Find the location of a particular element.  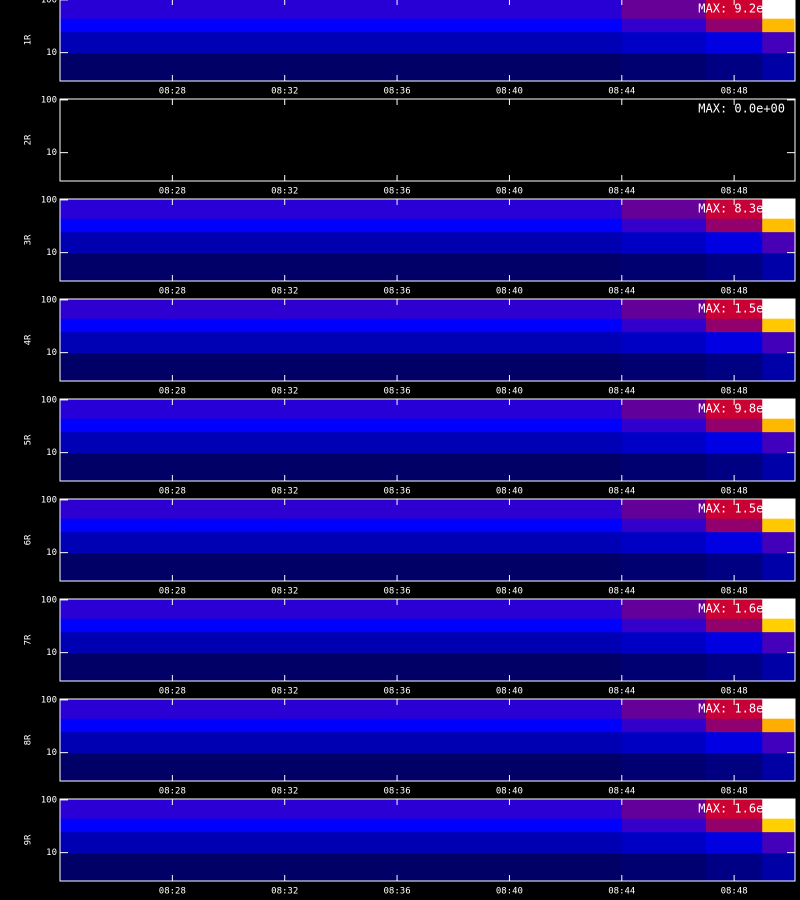

x-tick-label: 08:44 is located at coordinates (621, 892).